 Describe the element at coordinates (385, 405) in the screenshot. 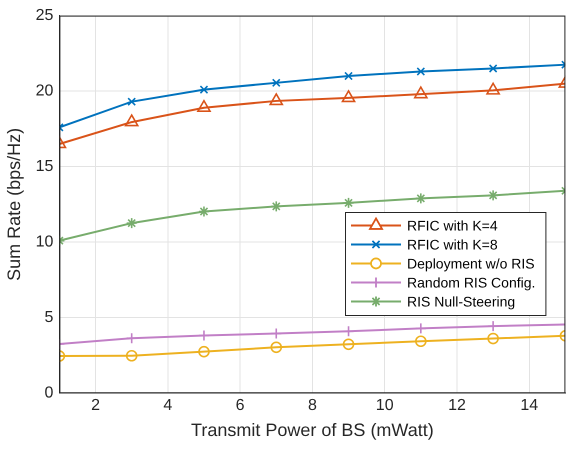

I see `x-tick-label: 10` at that location.